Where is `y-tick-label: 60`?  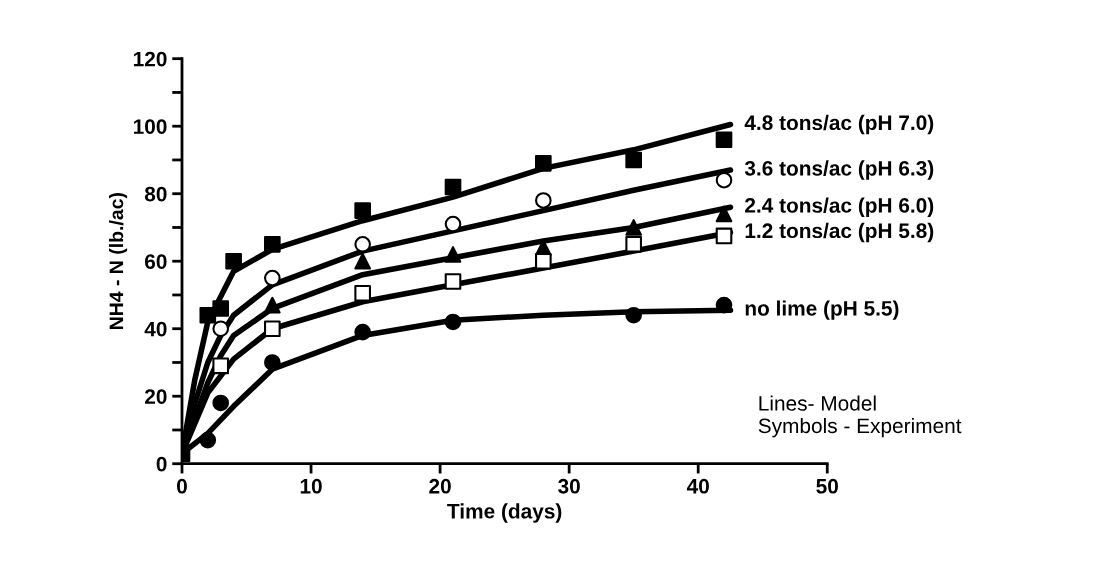
y-tick-label: 60 is located at coordinates (156, 261).